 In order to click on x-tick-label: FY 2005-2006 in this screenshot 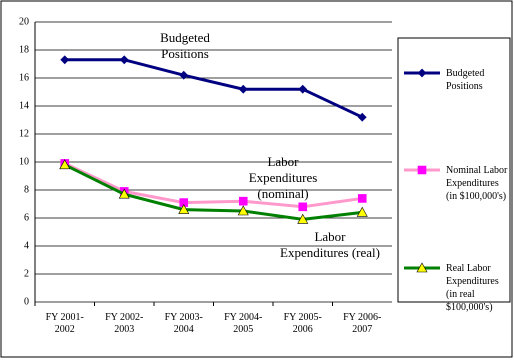, I will do `click(302, 323)`.